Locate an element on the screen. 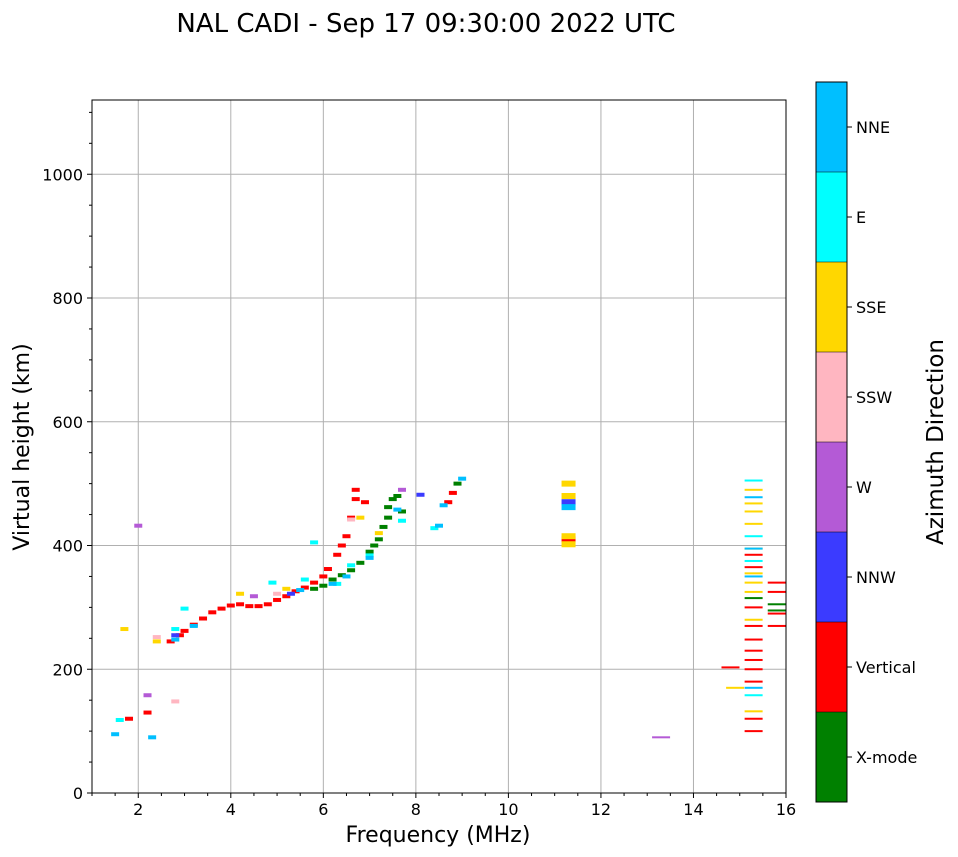 Image resolution: width=958 pixels, height=857 pixels. x-tick-label: 4 is located at coordinates (231, 809).